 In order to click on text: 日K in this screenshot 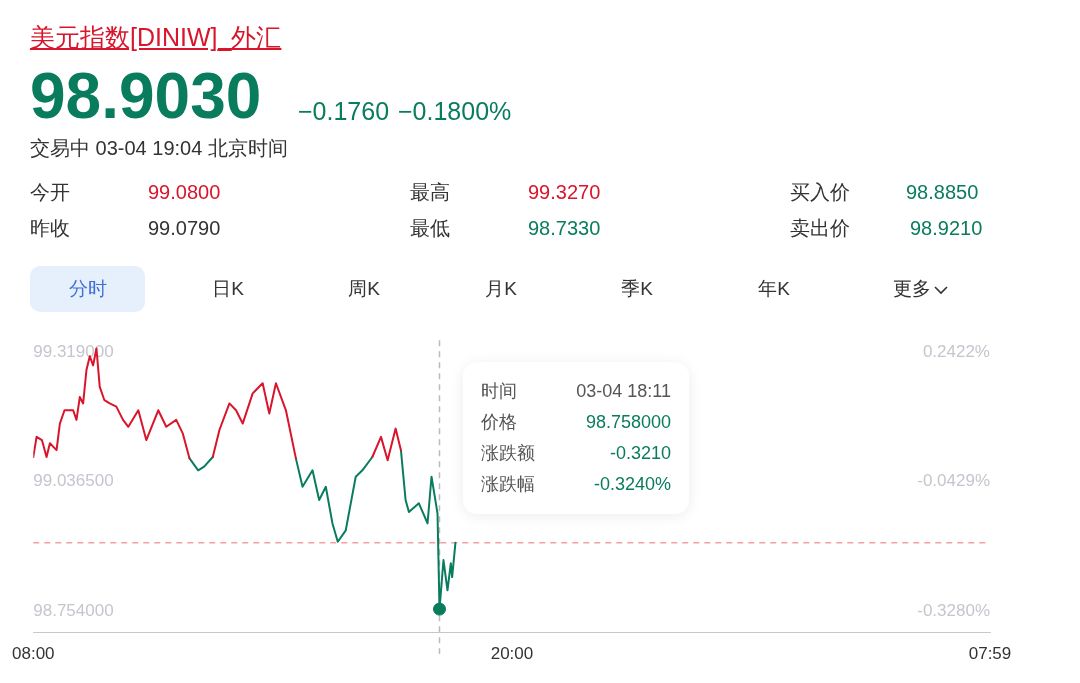, I will do `click(228, 289)`.